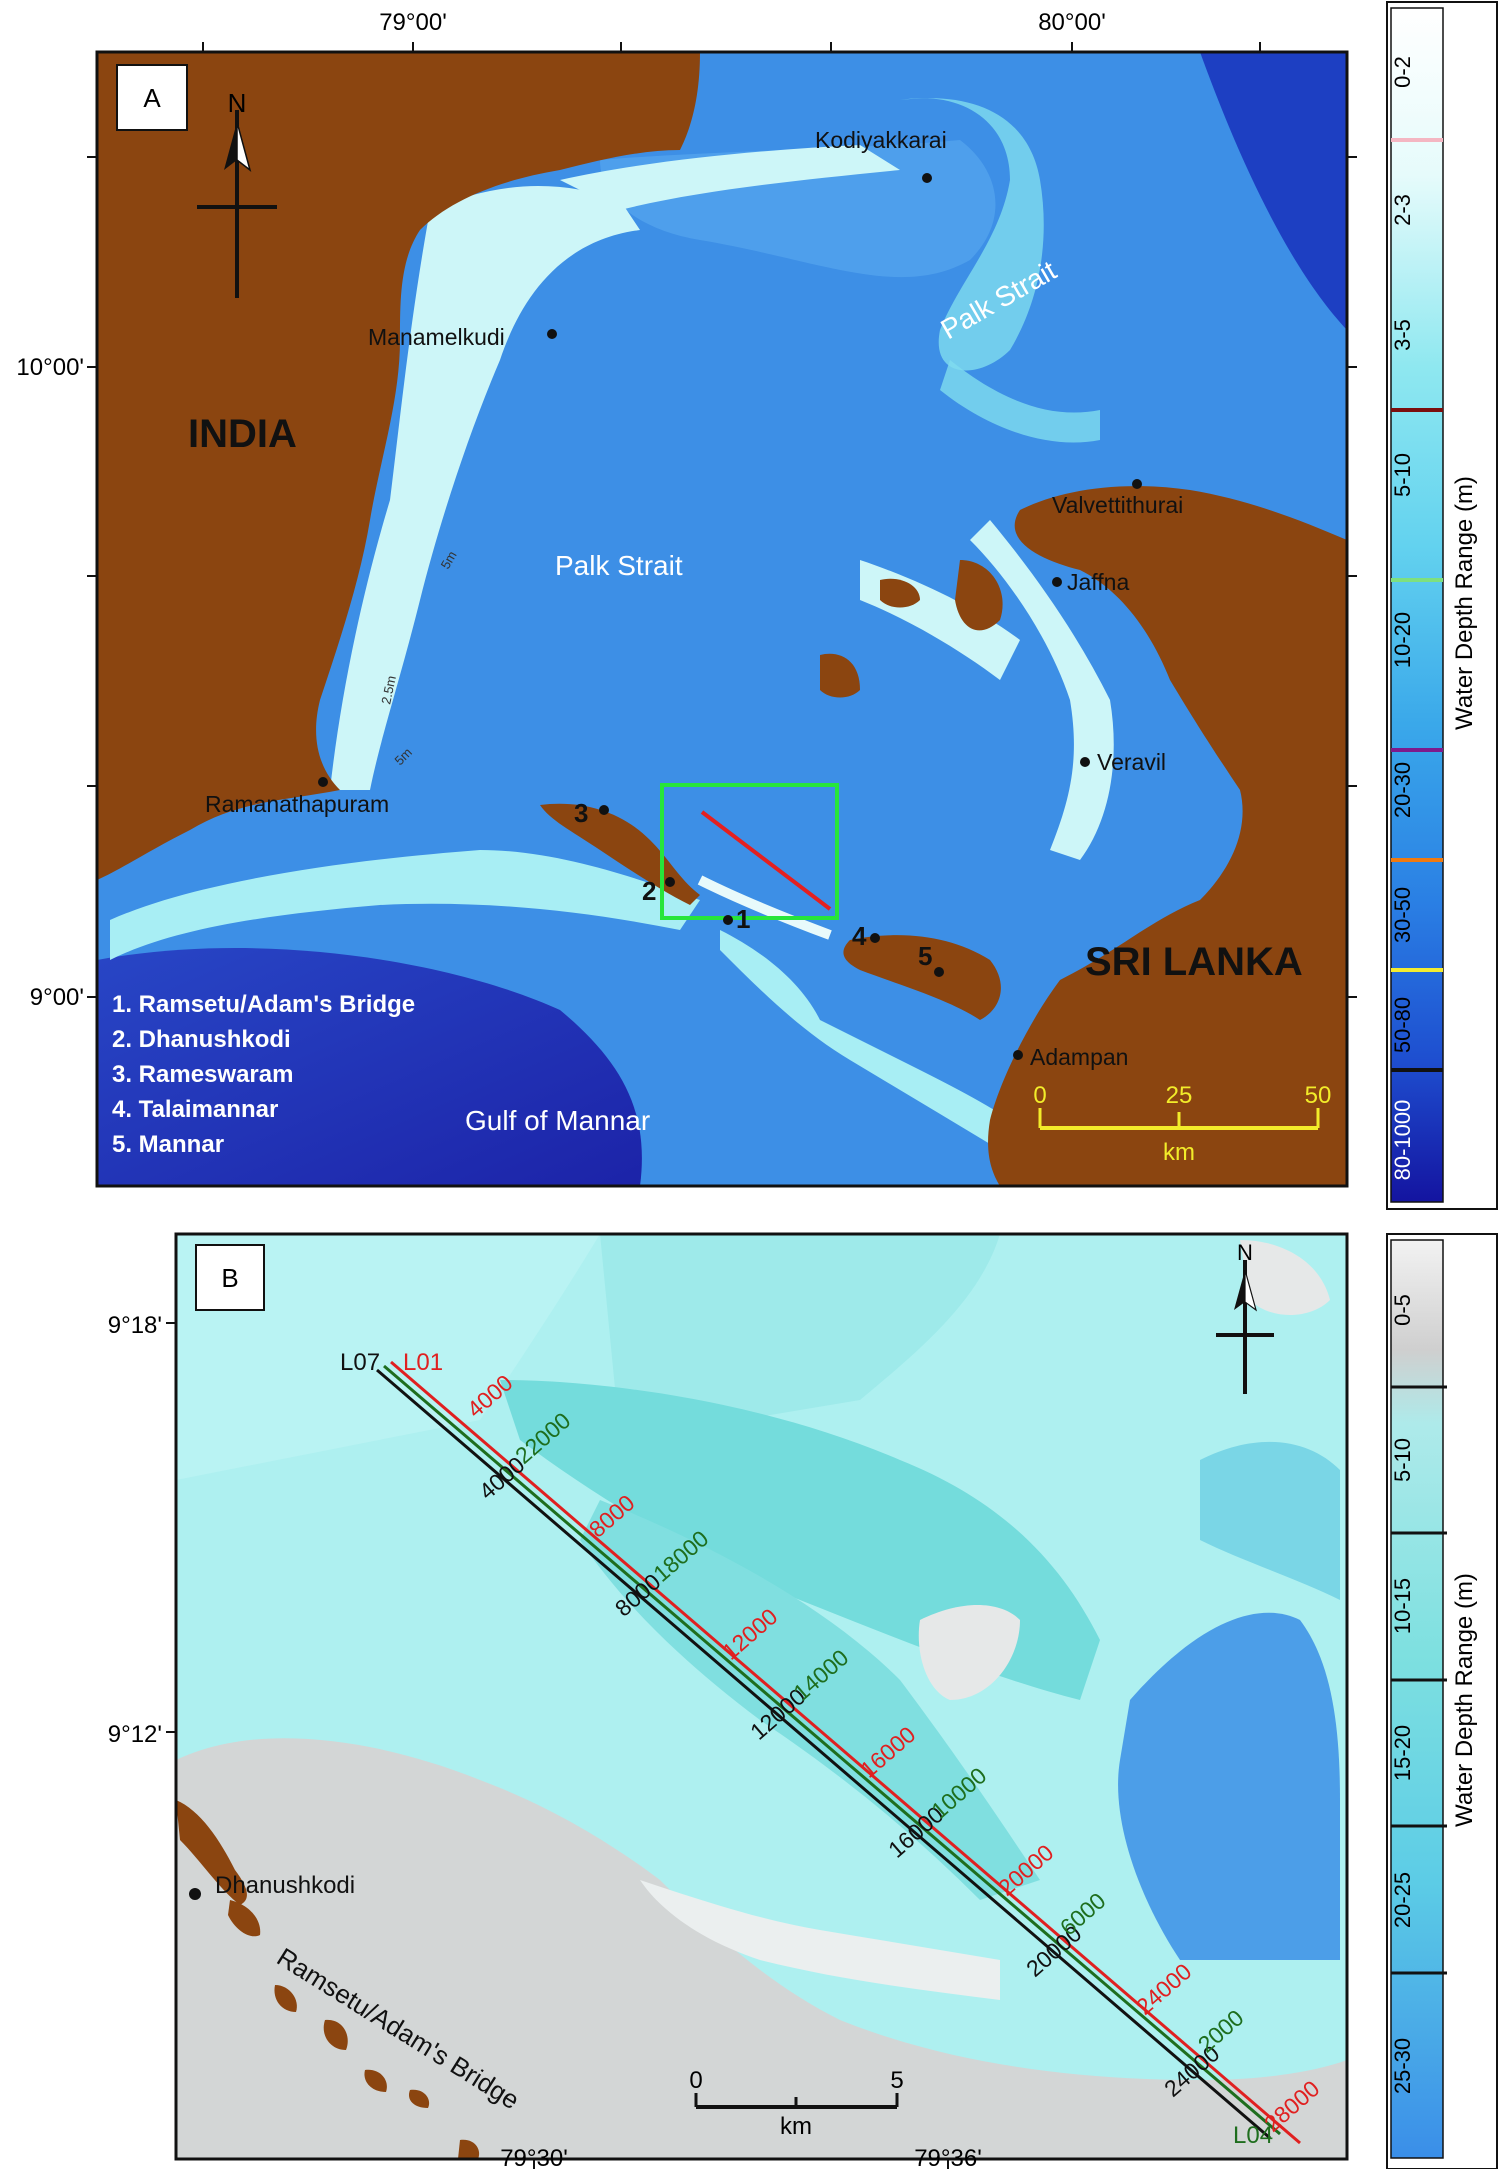  Describe the element at coordinates (135, 1325) in the screenshot. I see `lat-tick-9-18: 9°18'` at that location.